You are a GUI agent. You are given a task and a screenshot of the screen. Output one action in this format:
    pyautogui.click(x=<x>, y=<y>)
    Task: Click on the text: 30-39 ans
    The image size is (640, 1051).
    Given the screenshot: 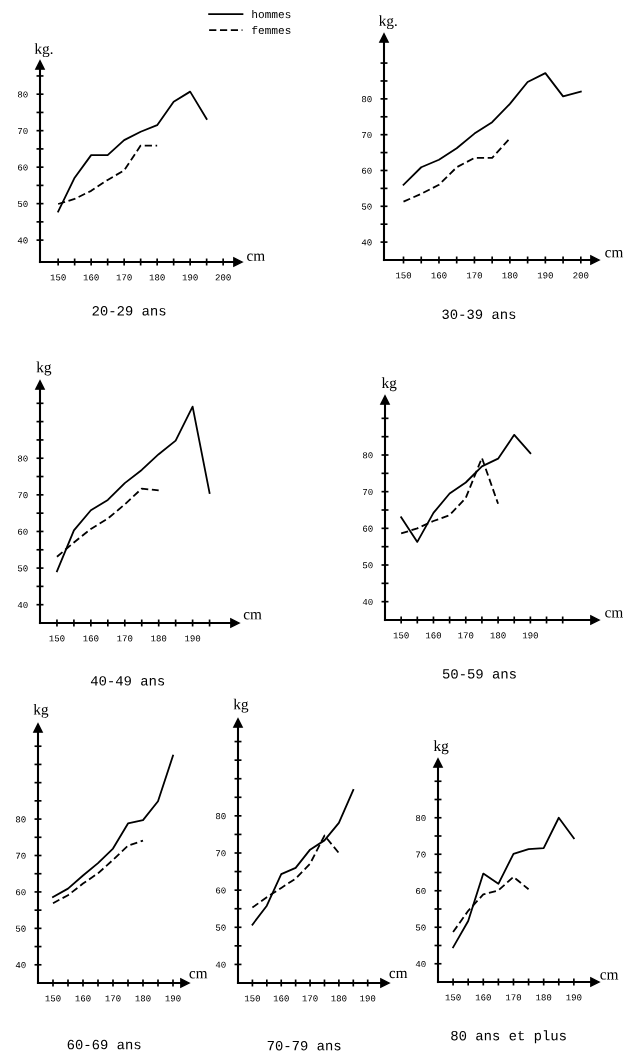 What is the action you would take?
    pyautogui.click(x=479, y=314)
    